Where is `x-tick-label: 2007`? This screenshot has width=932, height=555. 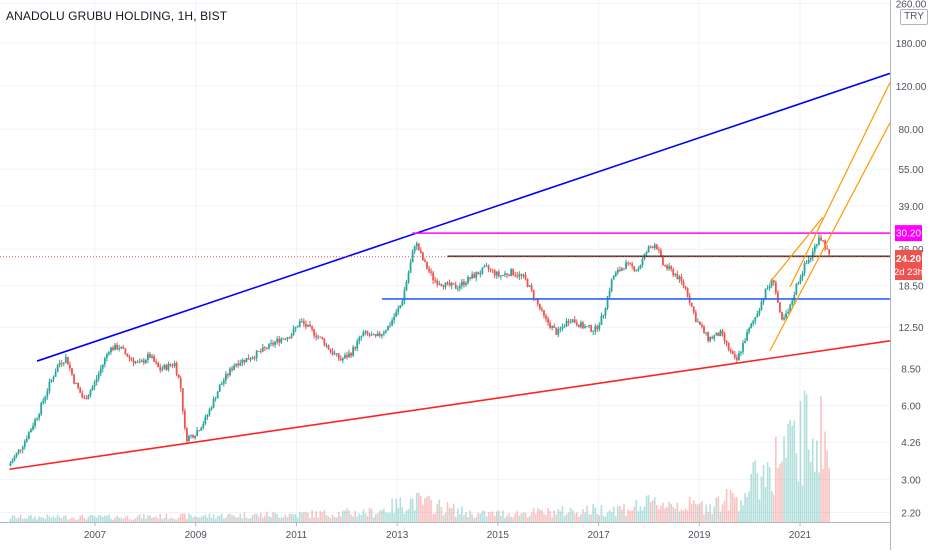 x-tick-label: 2007 is located at coordinates (95, 535).